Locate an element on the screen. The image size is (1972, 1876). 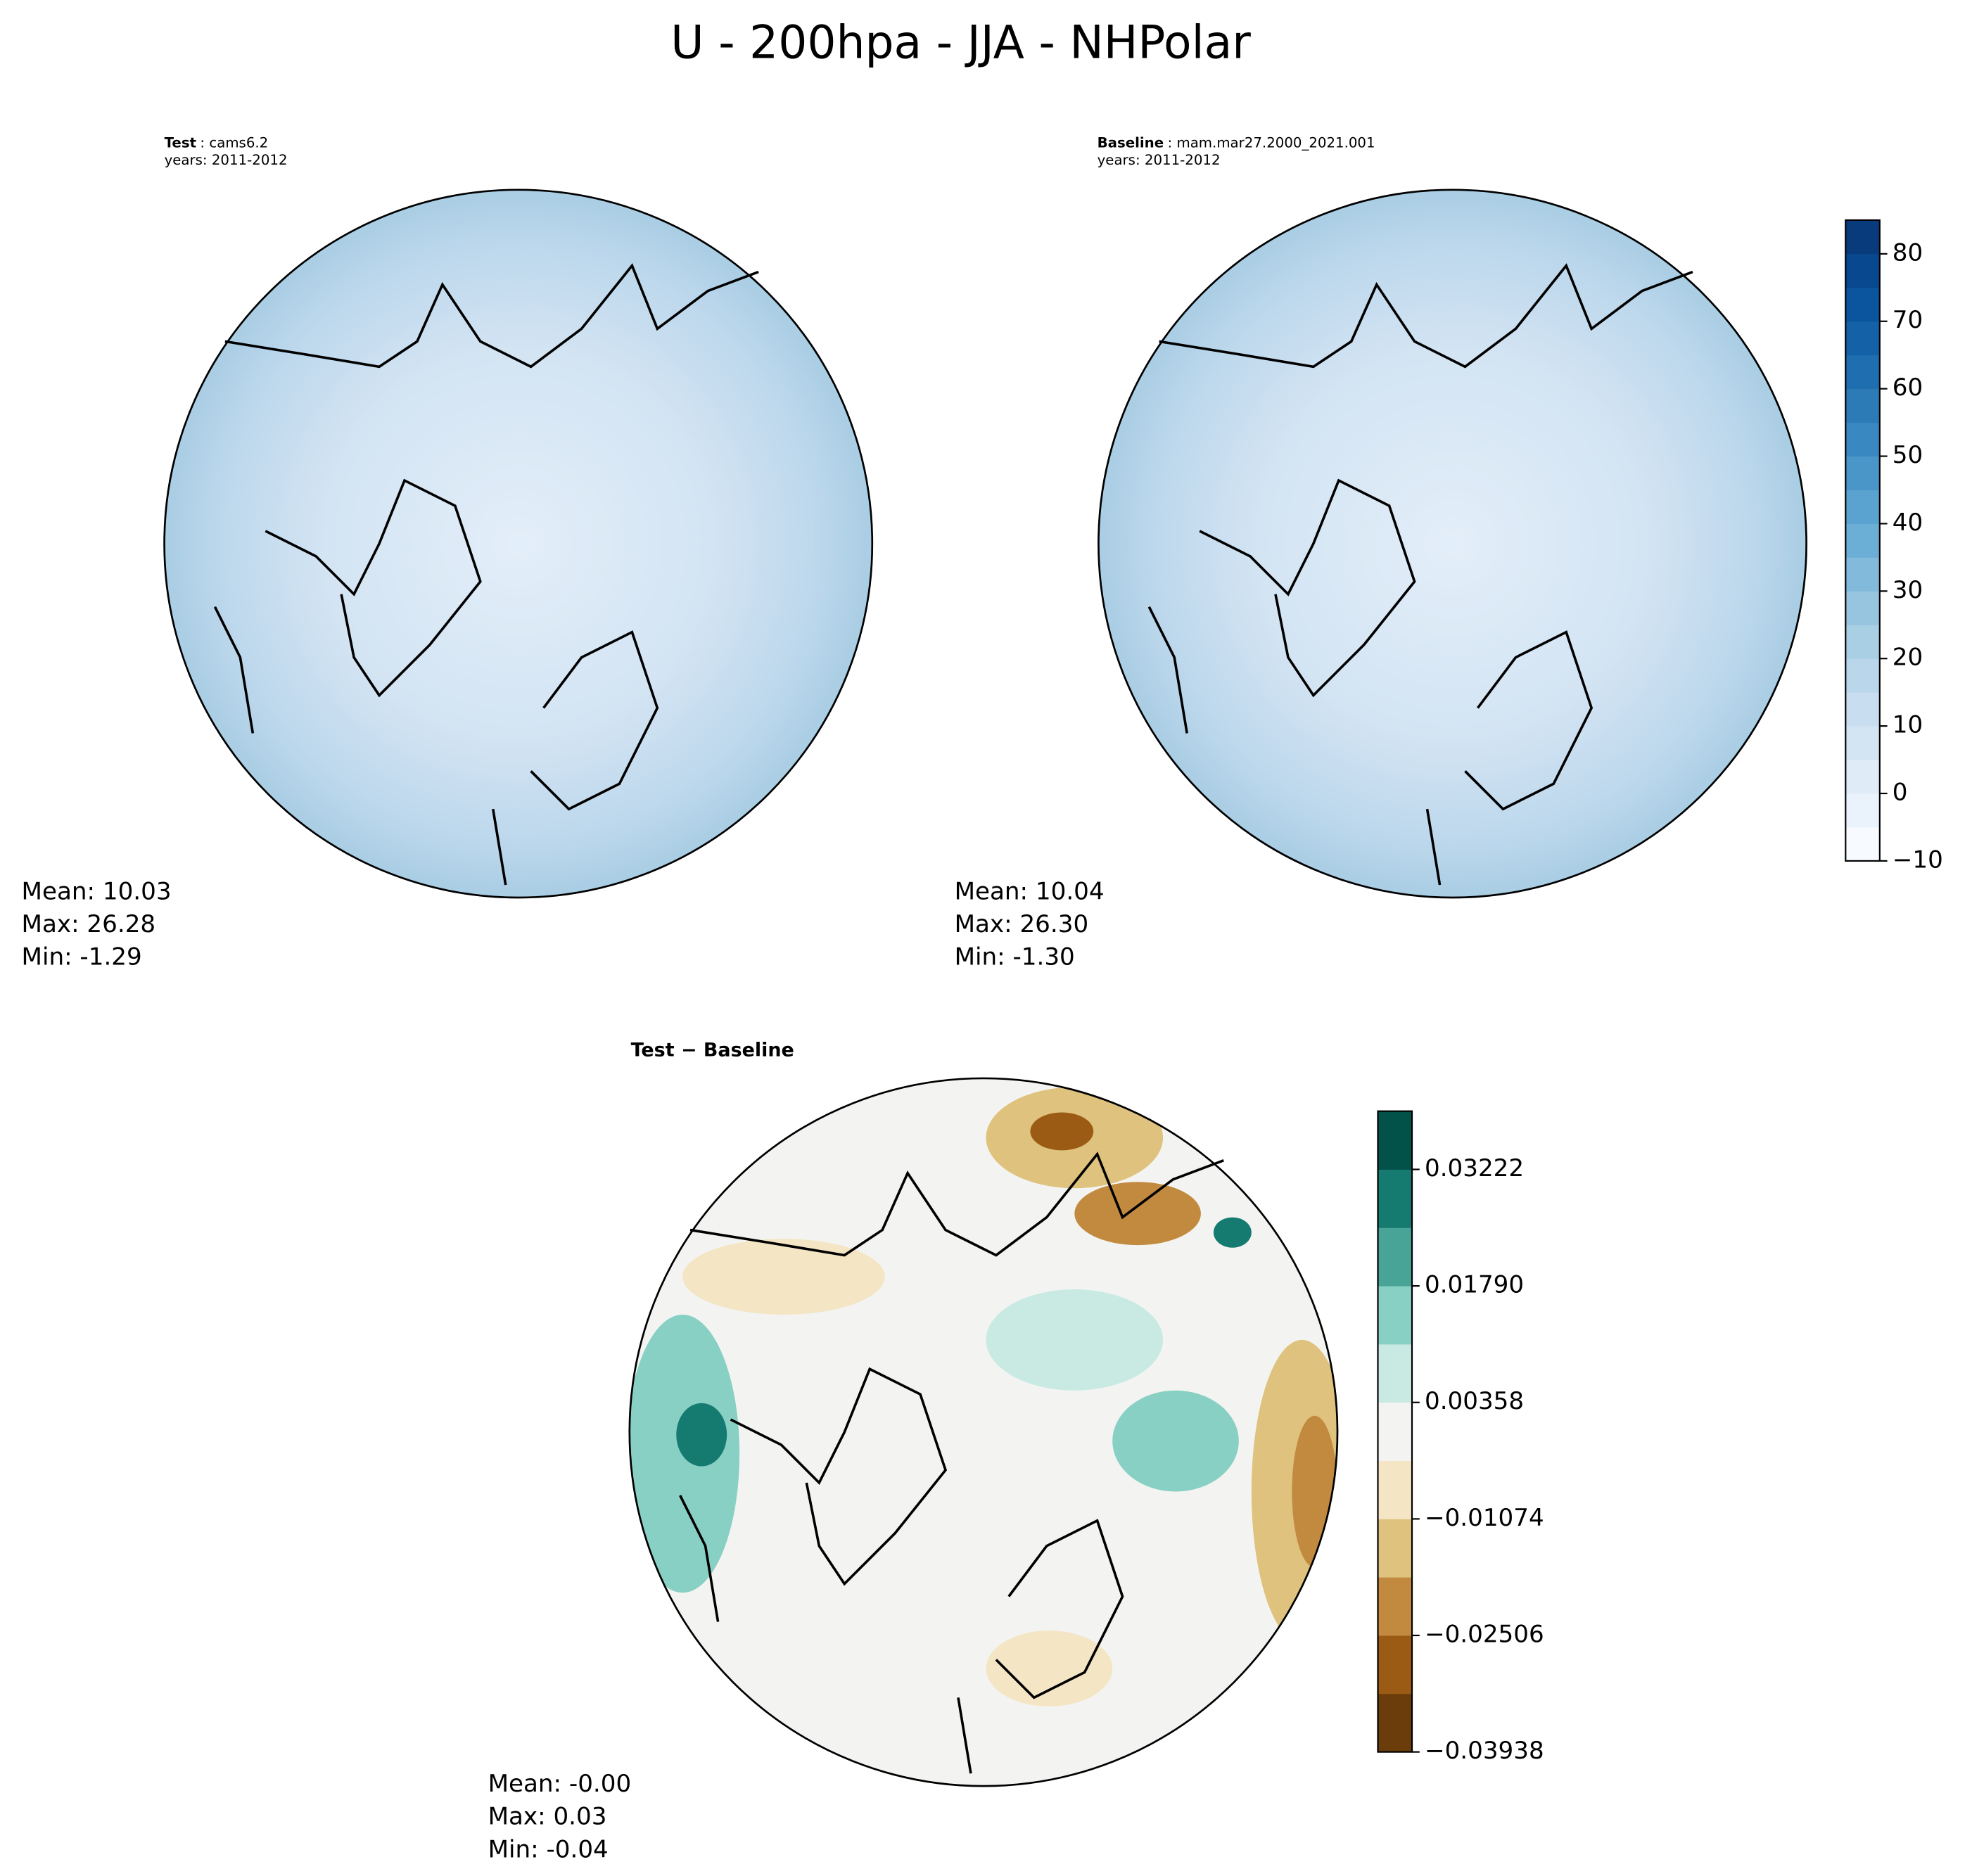
panel-title: Test − Baseline is located at coordinates (713, 1050).